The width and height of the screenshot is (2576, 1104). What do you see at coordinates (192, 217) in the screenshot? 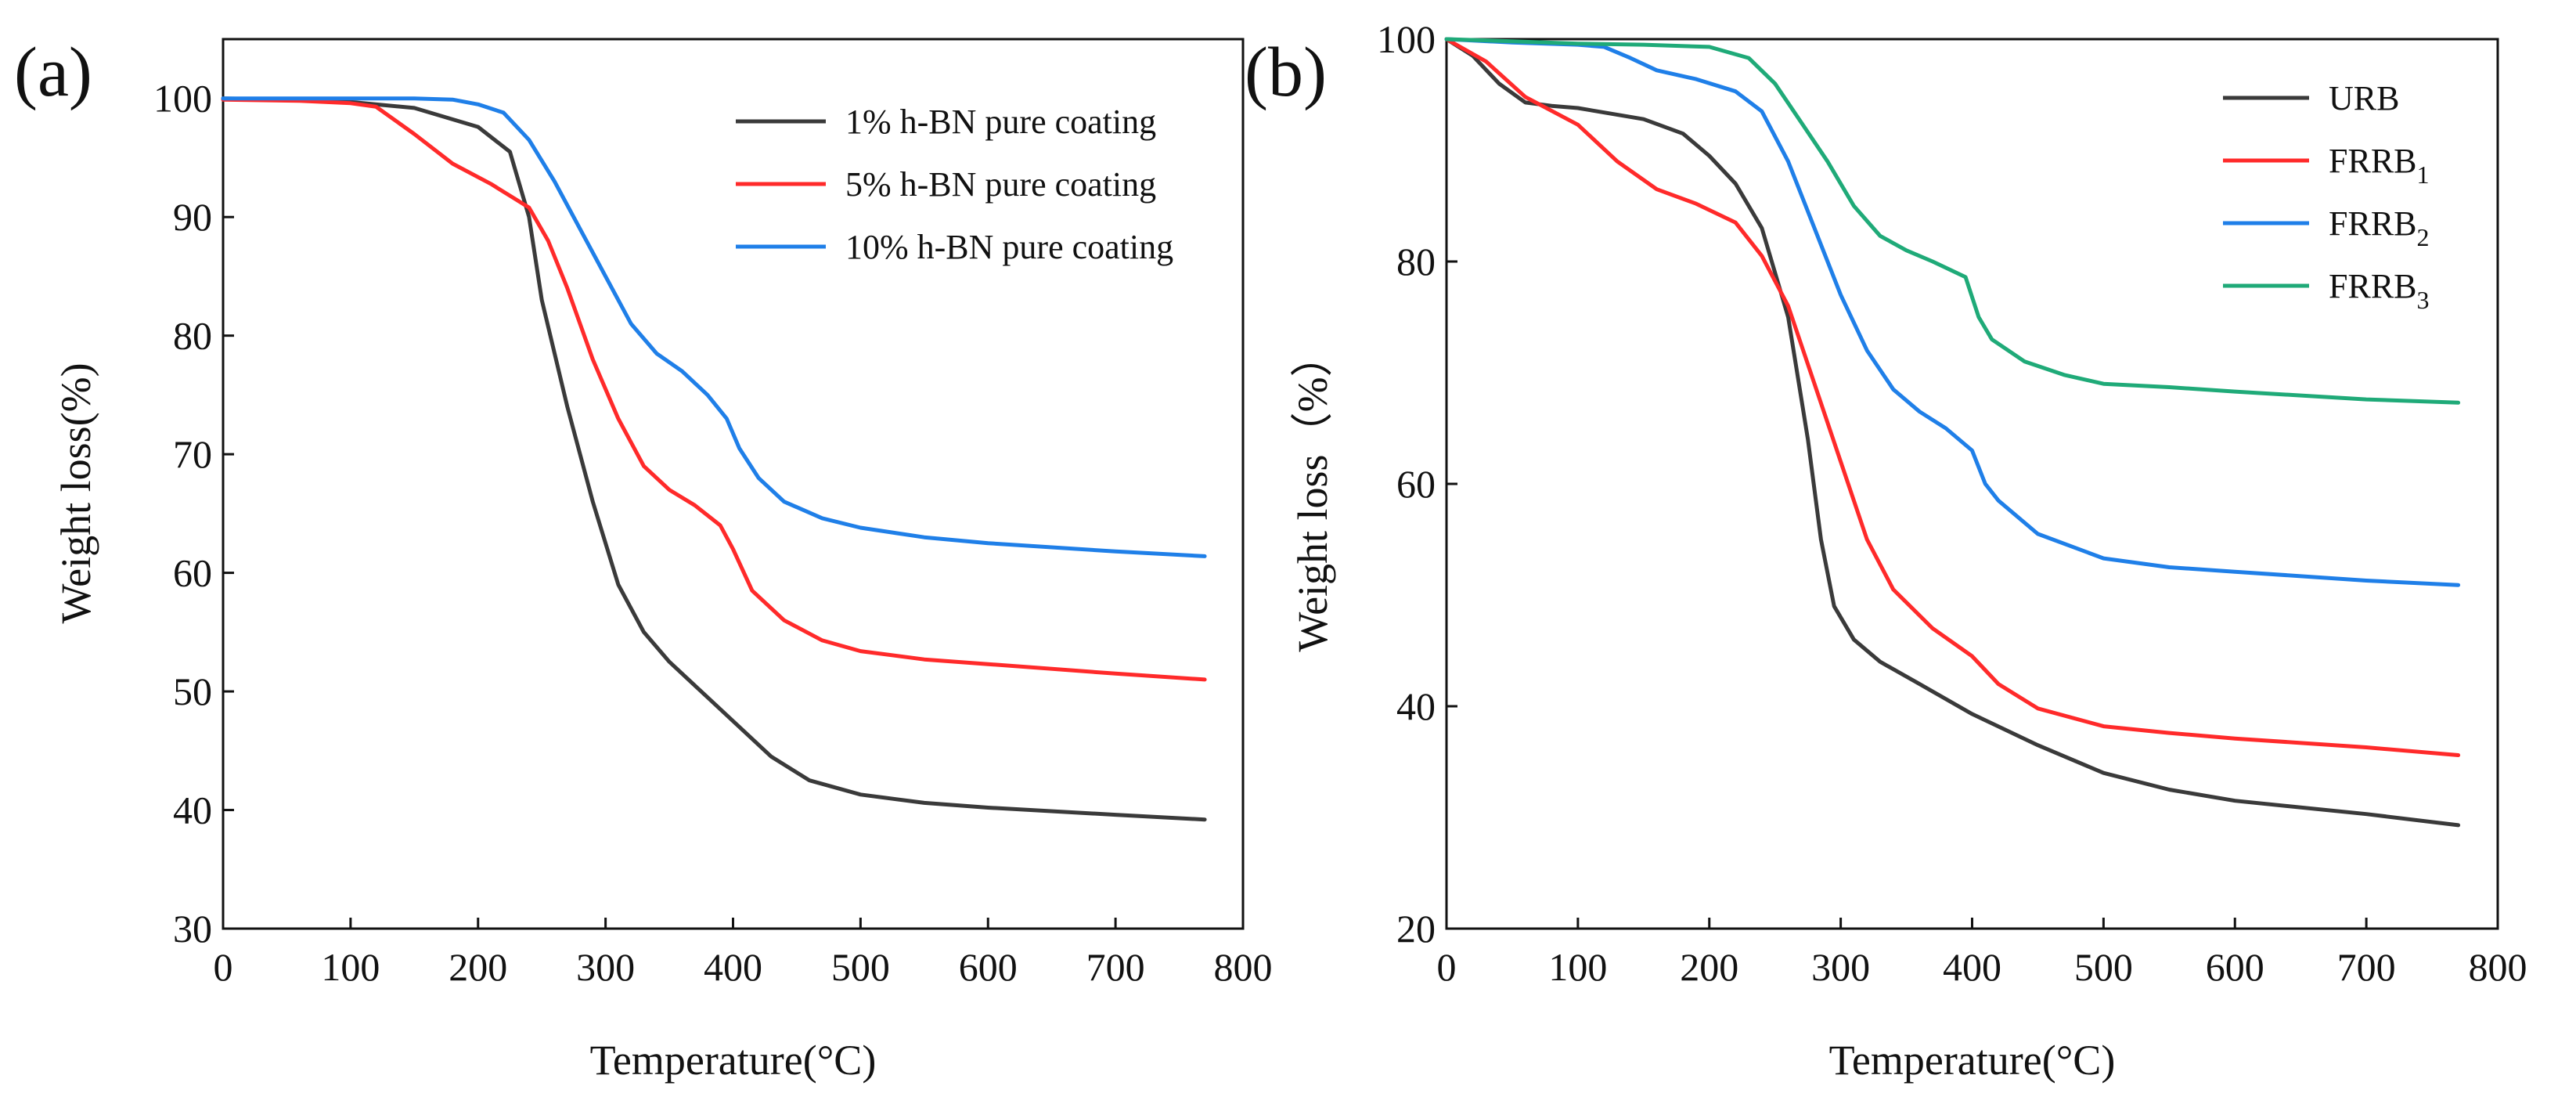
I see `y-tick-label: 90` at bounding box center [192, 217].